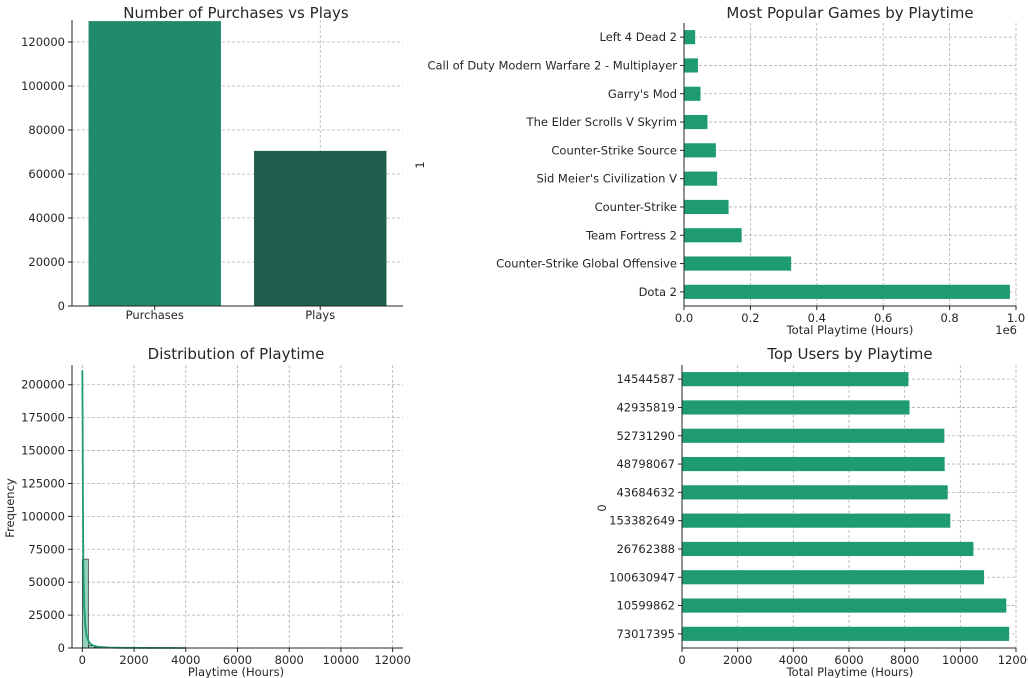 The image size is (1028, 678). I want to click on x-offset-text: 1e6, so click(1006, 330).